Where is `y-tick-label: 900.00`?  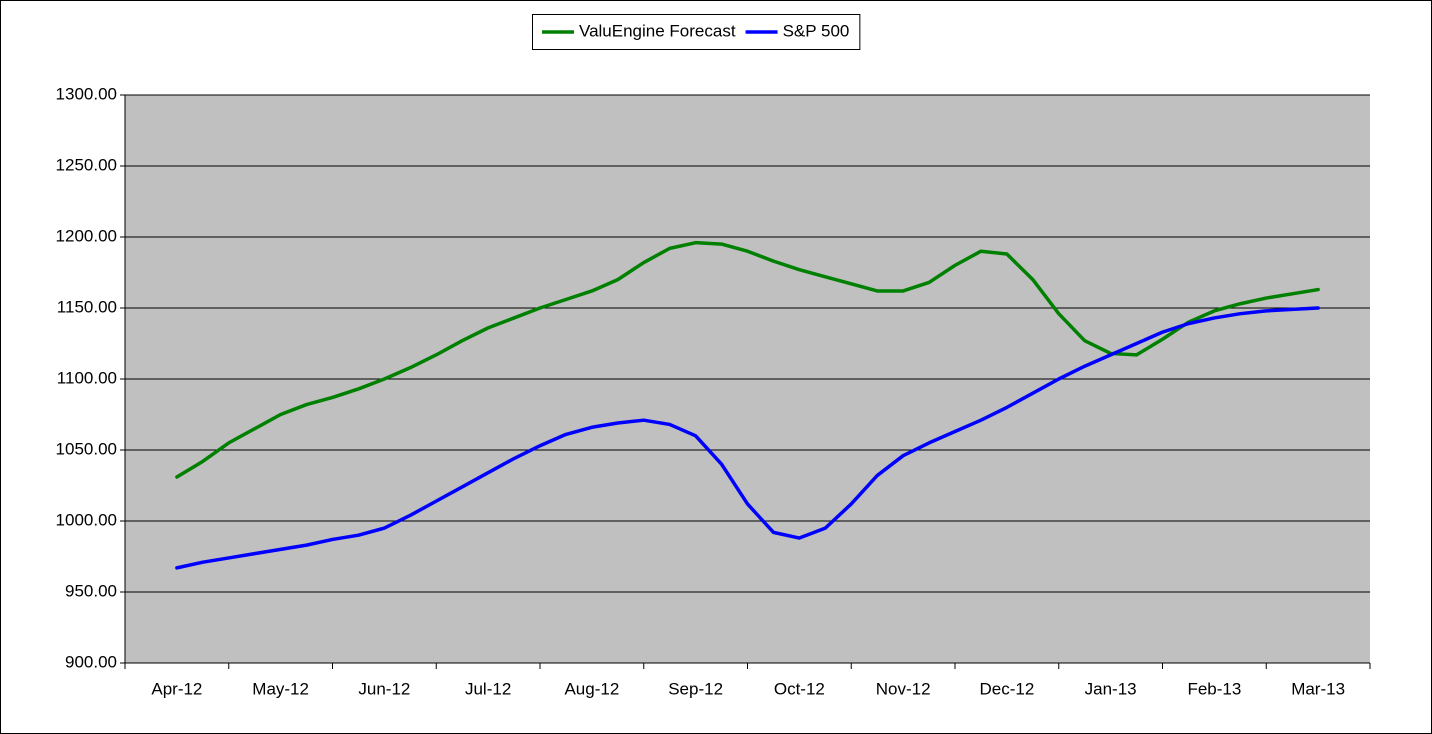
y-tick-label: 900.00 is located at coordinates (91, 661).